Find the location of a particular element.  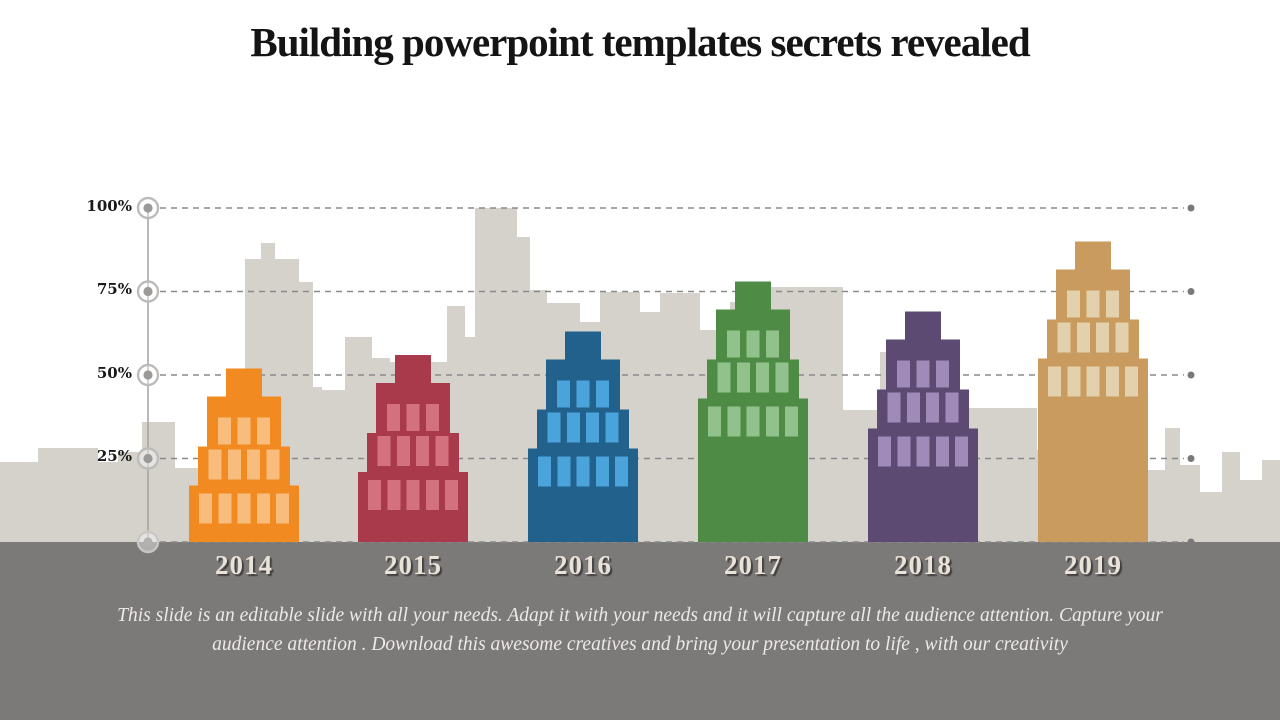

building-2017 is located at coordinates (753, 411).